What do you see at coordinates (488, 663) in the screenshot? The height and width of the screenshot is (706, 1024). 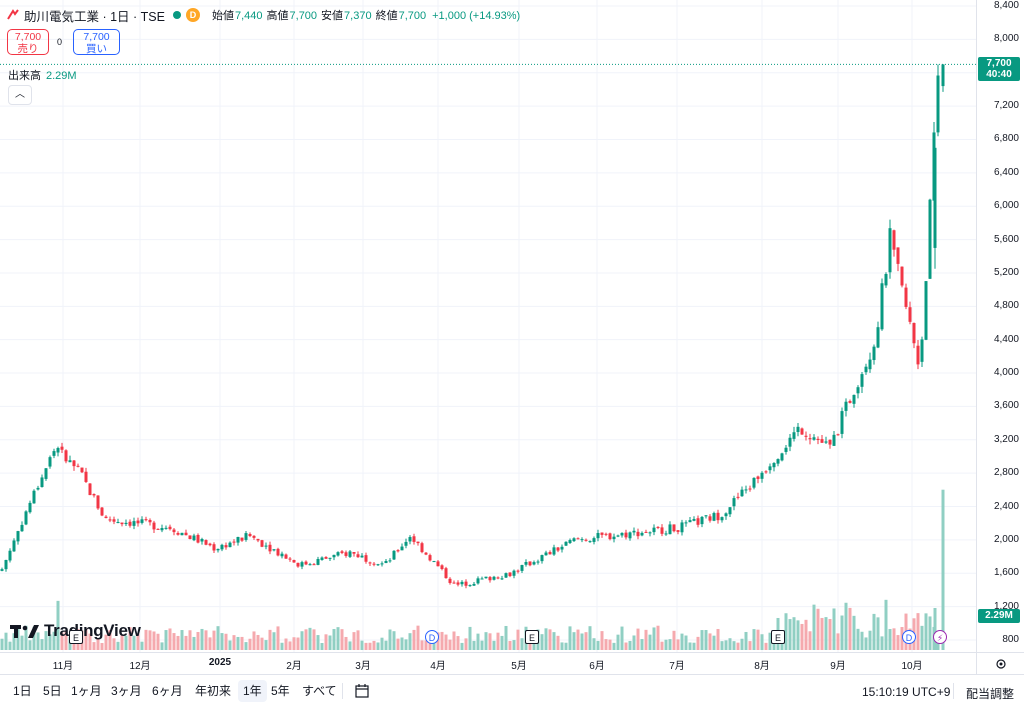 I see `time-axis: 11月 12月 2025 2月 3月 4月 5月 6月 7月 8月 9月 10月` at bounding box center [488, 663].